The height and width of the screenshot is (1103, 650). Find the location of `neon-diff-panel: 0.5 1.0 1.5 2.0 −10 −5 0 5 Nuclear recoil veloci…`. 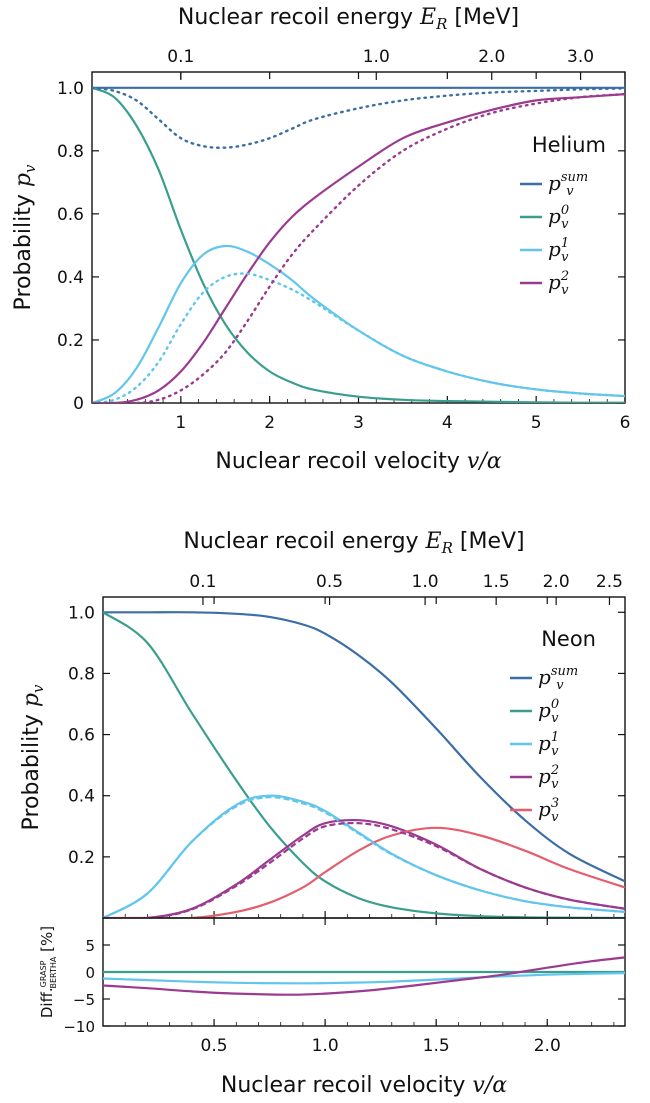

neon-diff-panel: 0.5 1.0 1.5 2.0 −10 −5 0 5 Nuclear recoil veloci… is located at coordinates (332, 1007).